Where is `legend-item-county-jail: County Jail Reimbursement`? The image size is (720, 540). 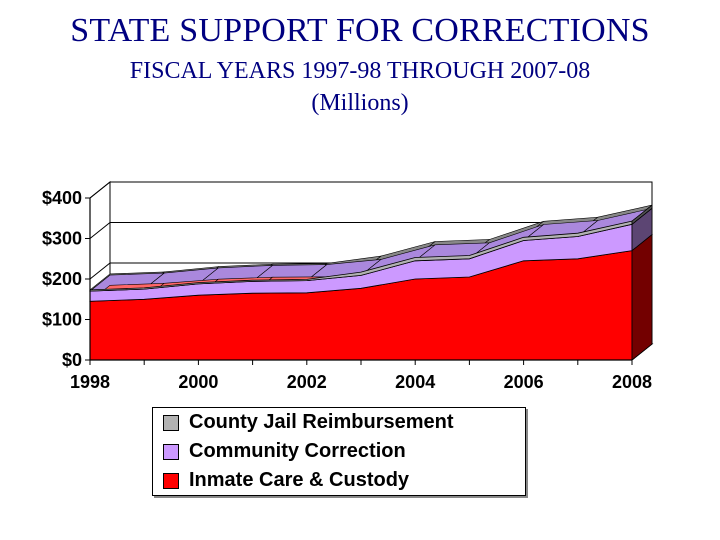 legend-item-county-jail: County Jail Reimbursement is located at coordinates (339, 422).